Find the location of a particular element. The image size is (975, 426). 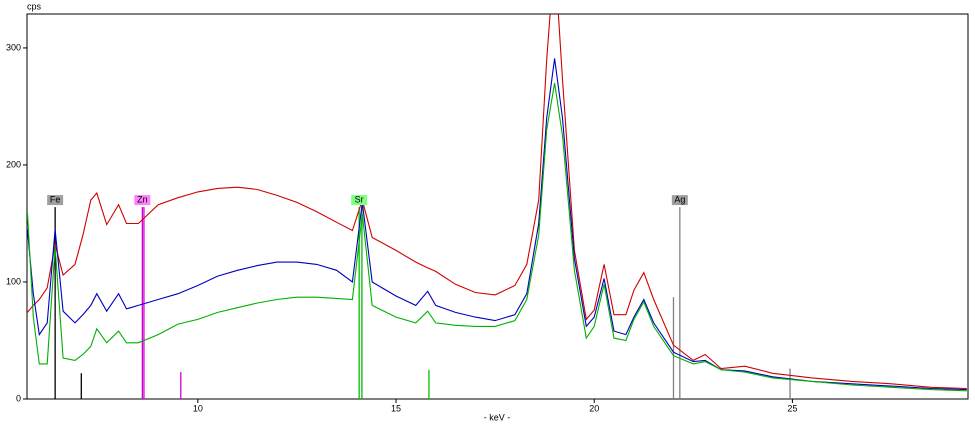

element-label: Fe is located at coordinates (55, 199).